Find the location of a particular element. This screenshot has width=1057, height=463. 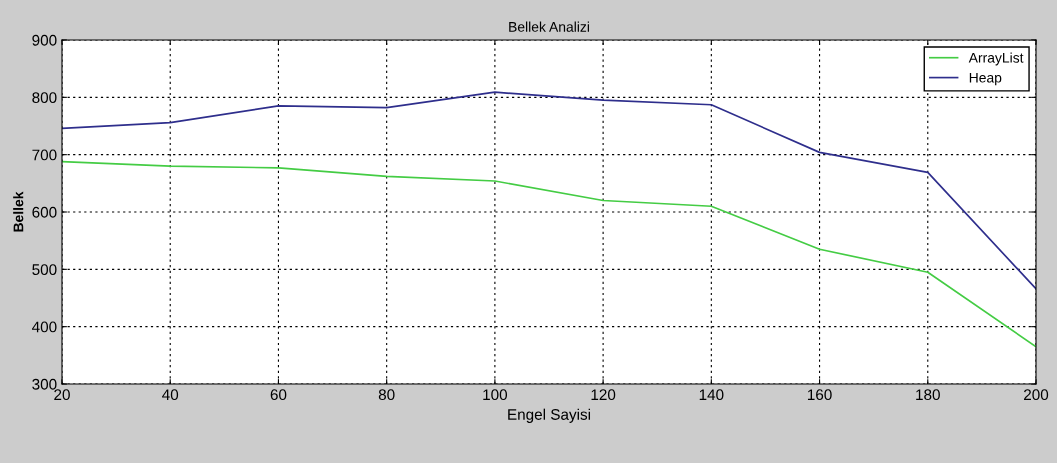

x-tick-label: 140 is located at coordinates (711, 395).